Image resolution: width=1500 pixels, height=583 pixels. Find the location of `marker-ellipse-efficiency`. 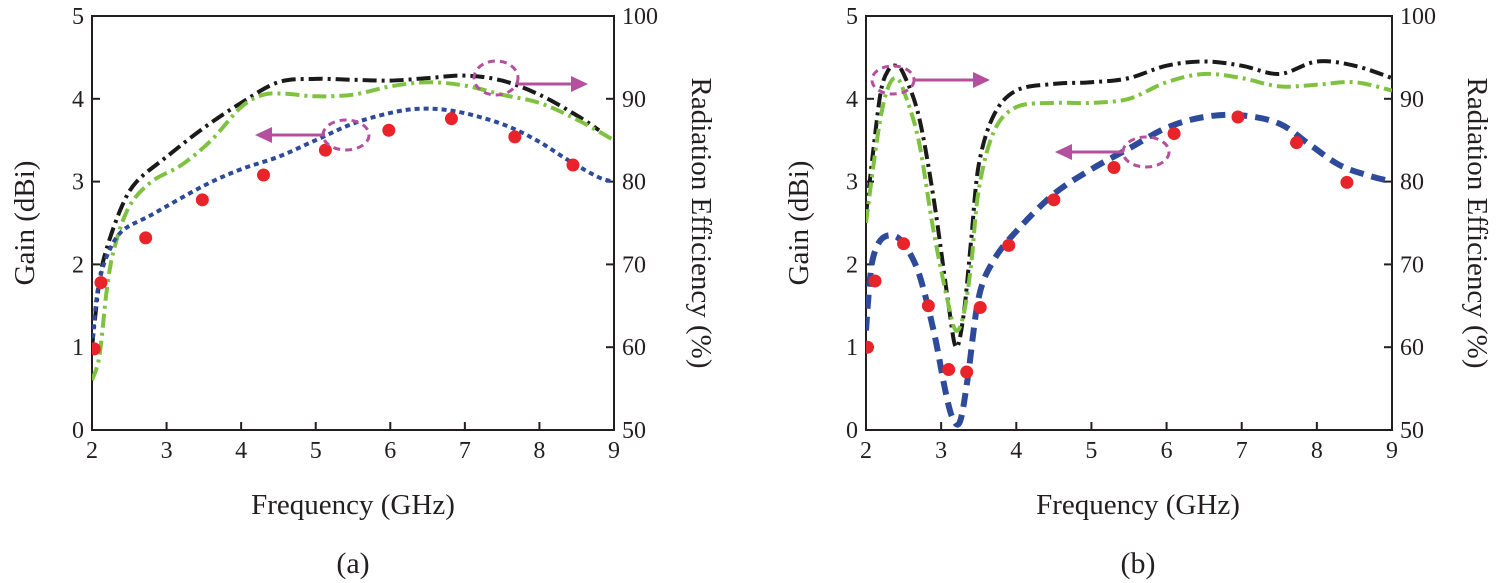

marker-ellipse-efficiency is located at coordinates (496, 78).